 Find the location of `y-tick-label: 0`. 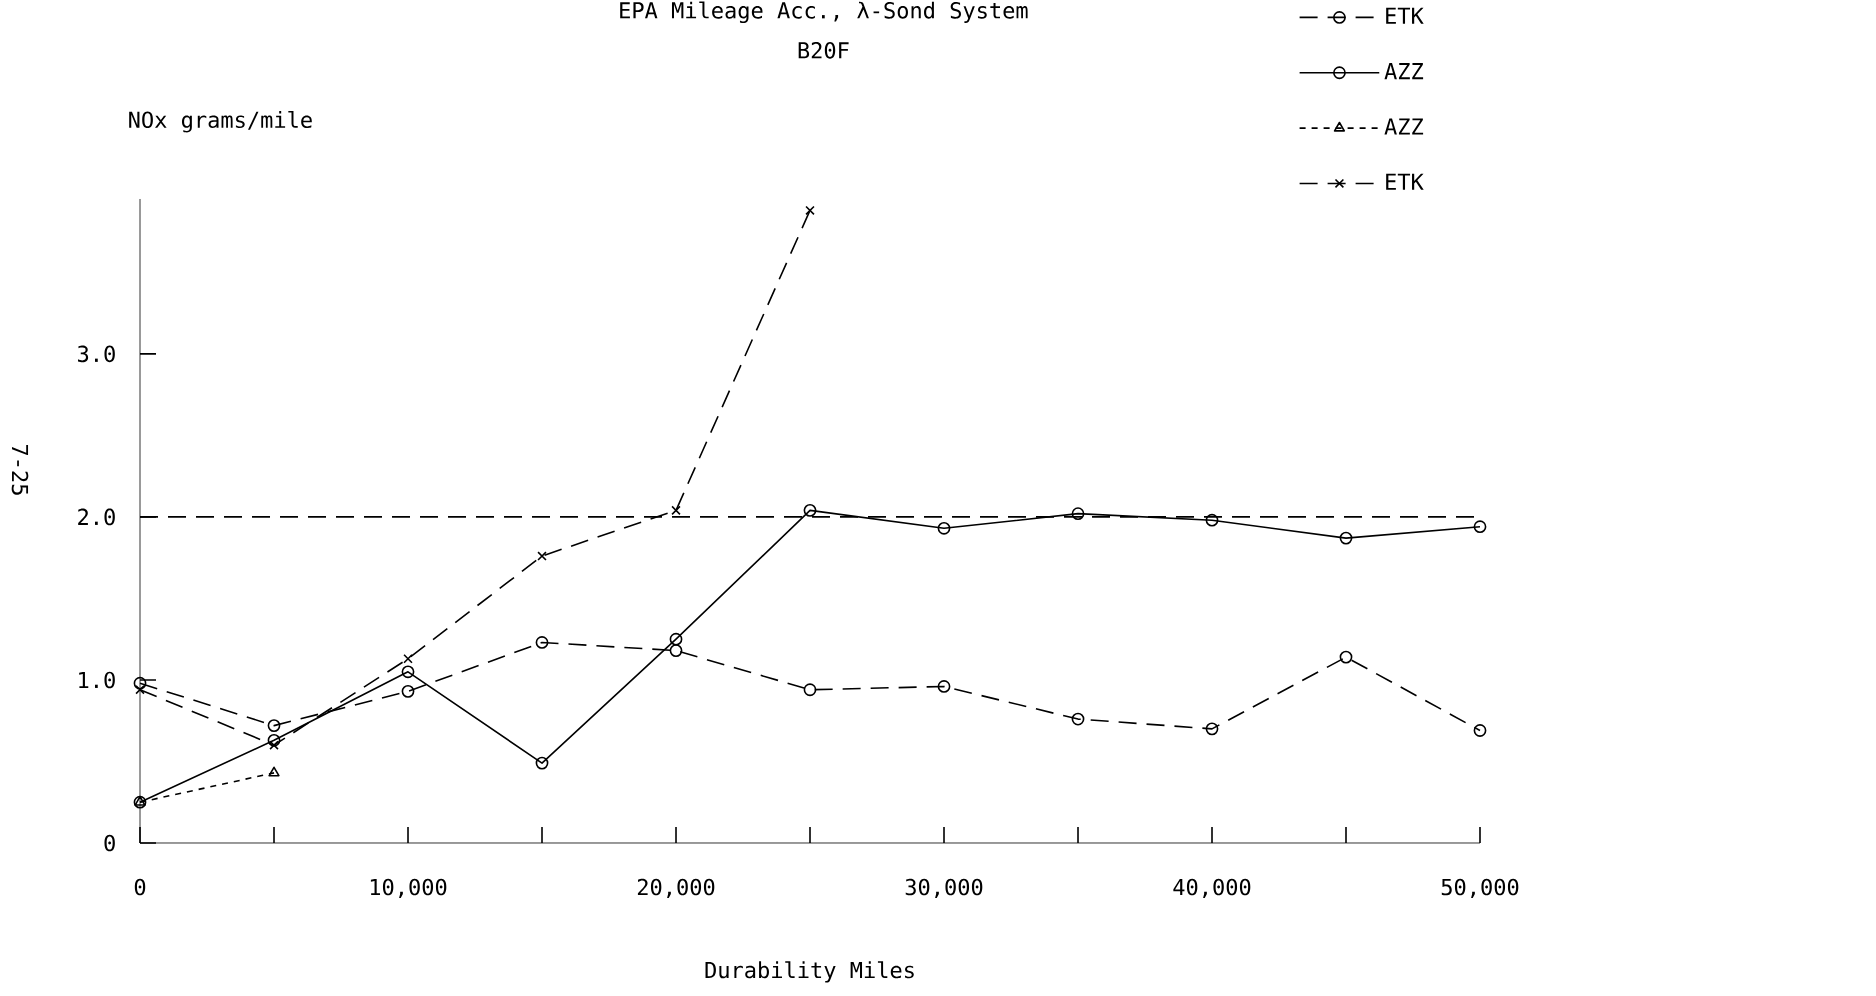

y-tick-label: 0 is located at coordinates (109, 843).